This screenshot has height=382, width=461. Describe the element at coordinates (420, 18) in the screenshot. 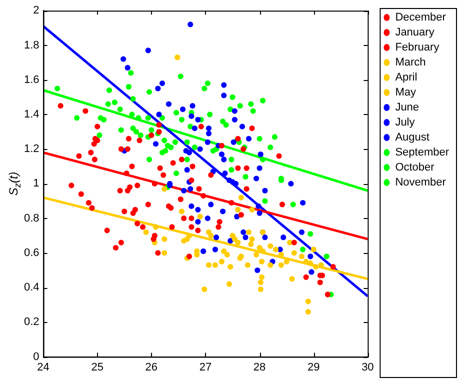

I see `legend-label: December` at that location.